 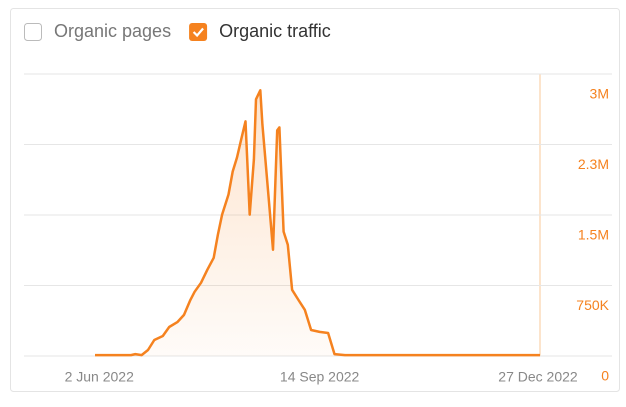 What do you see at coordinates (593, 164) in the screenshot?
I see `y-tick-label: 2.3M` at bounding box center [593, 164].